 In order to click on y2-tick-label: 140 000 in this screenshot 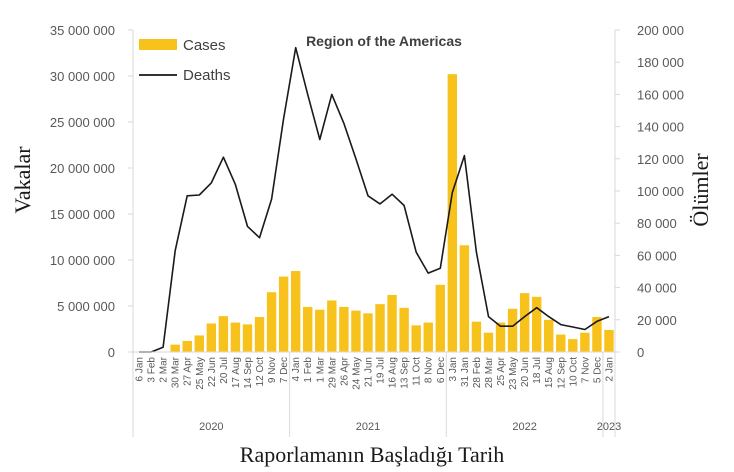, I will do `click(660, 127)`.